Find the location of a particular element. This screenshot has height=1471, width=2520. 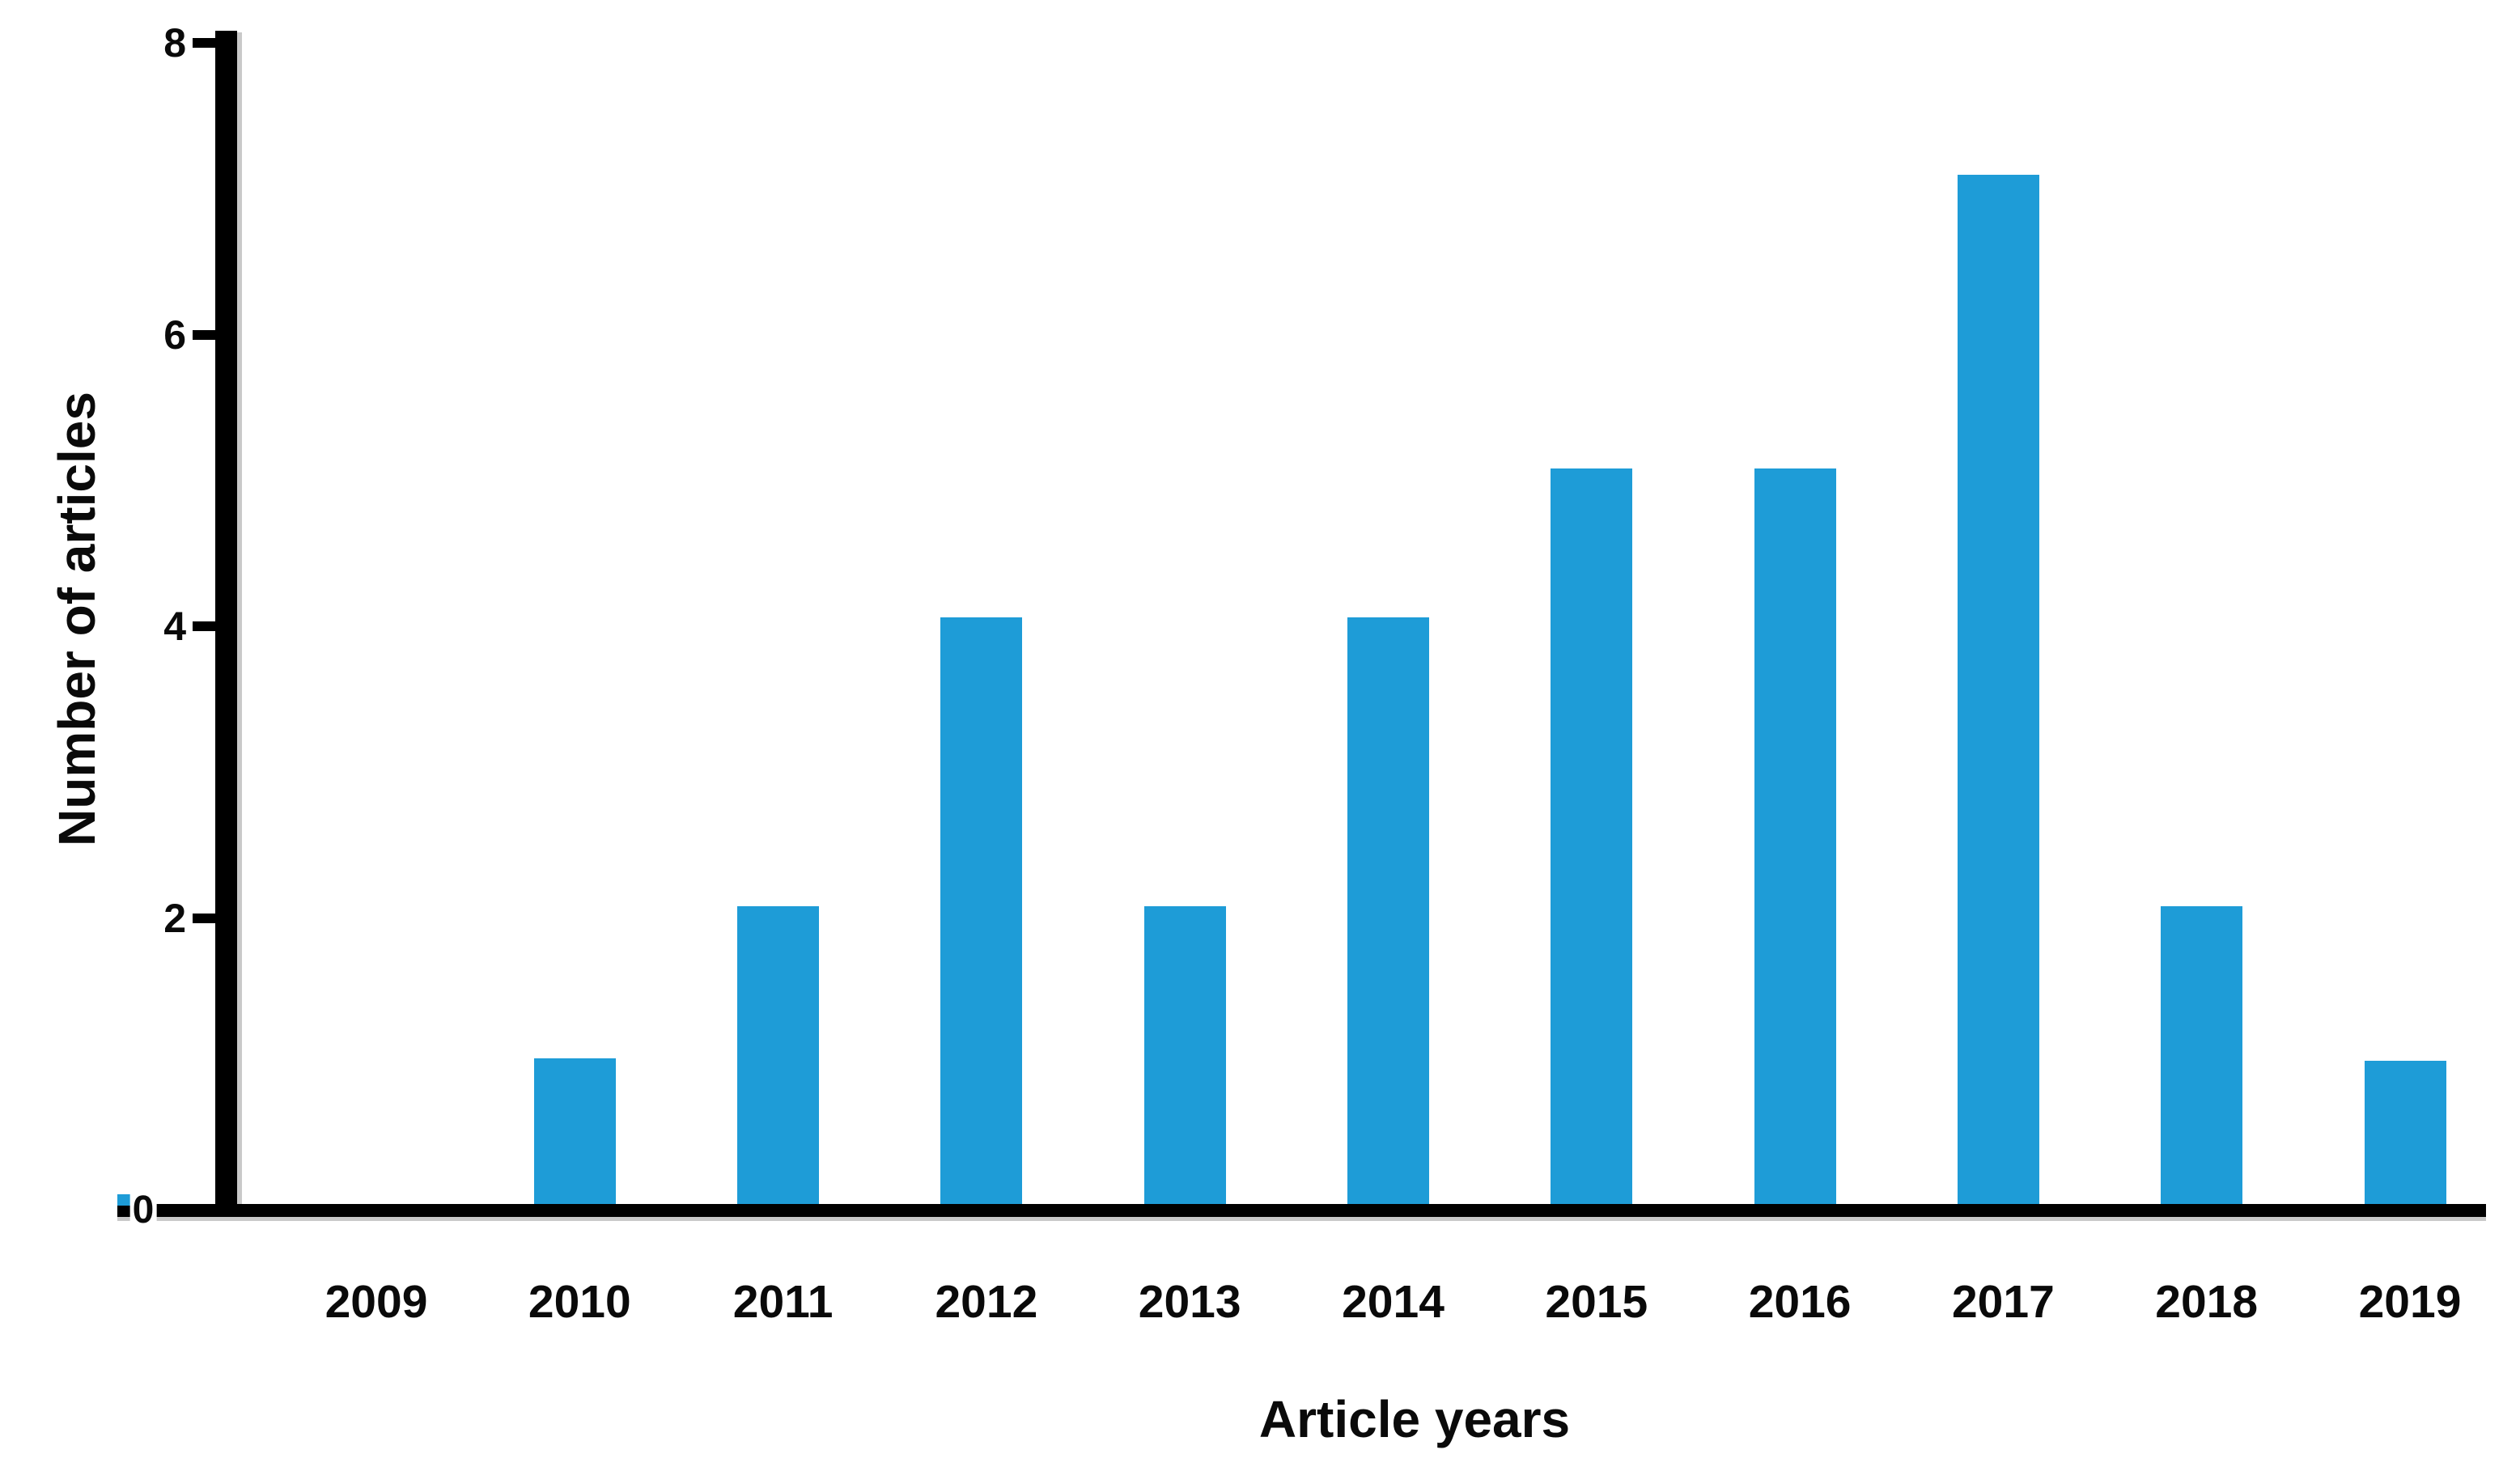

bar-2015 is located at coordinates (1591, 836).